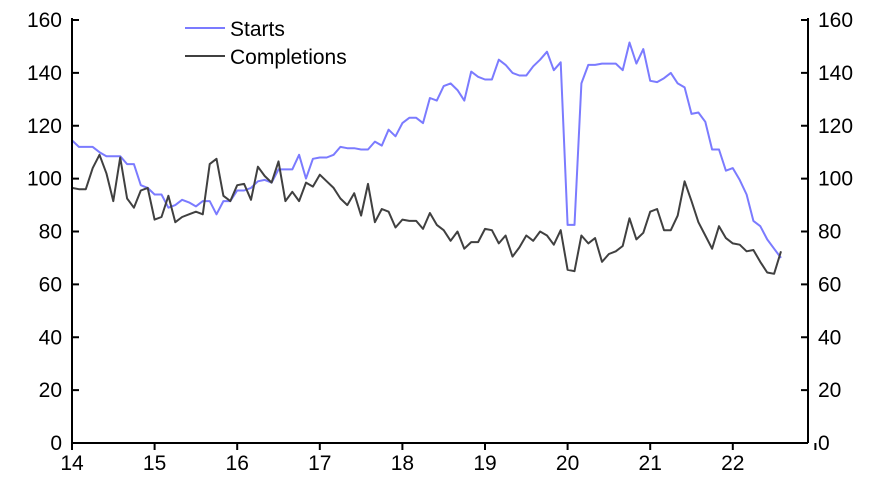  What do you see at coordinates (829, 337) in the screenshot?
I see `y-tick-label-right: 40` at bounding box center [829, 337].